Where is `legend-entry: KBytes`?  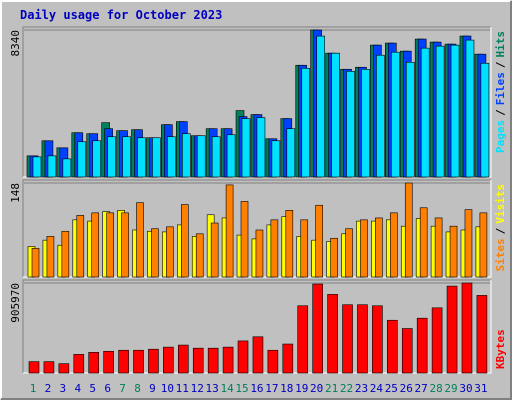
legend-entry: KBytes is located at coordinates (500, 349).